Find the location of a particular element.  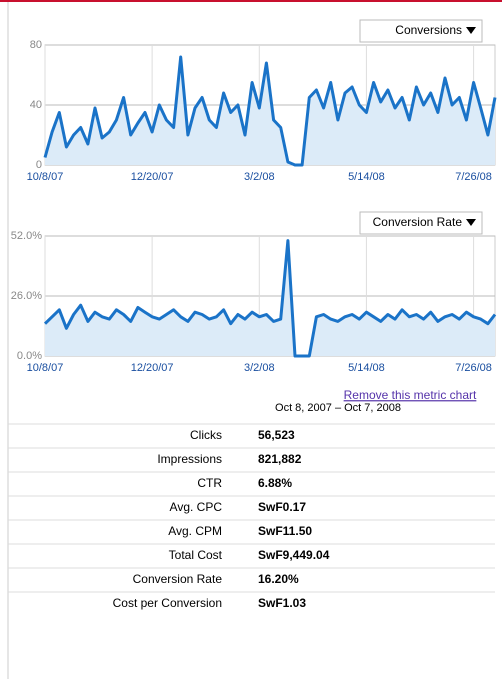

metric-value: 821,882 is located at coordinates (280, 459).